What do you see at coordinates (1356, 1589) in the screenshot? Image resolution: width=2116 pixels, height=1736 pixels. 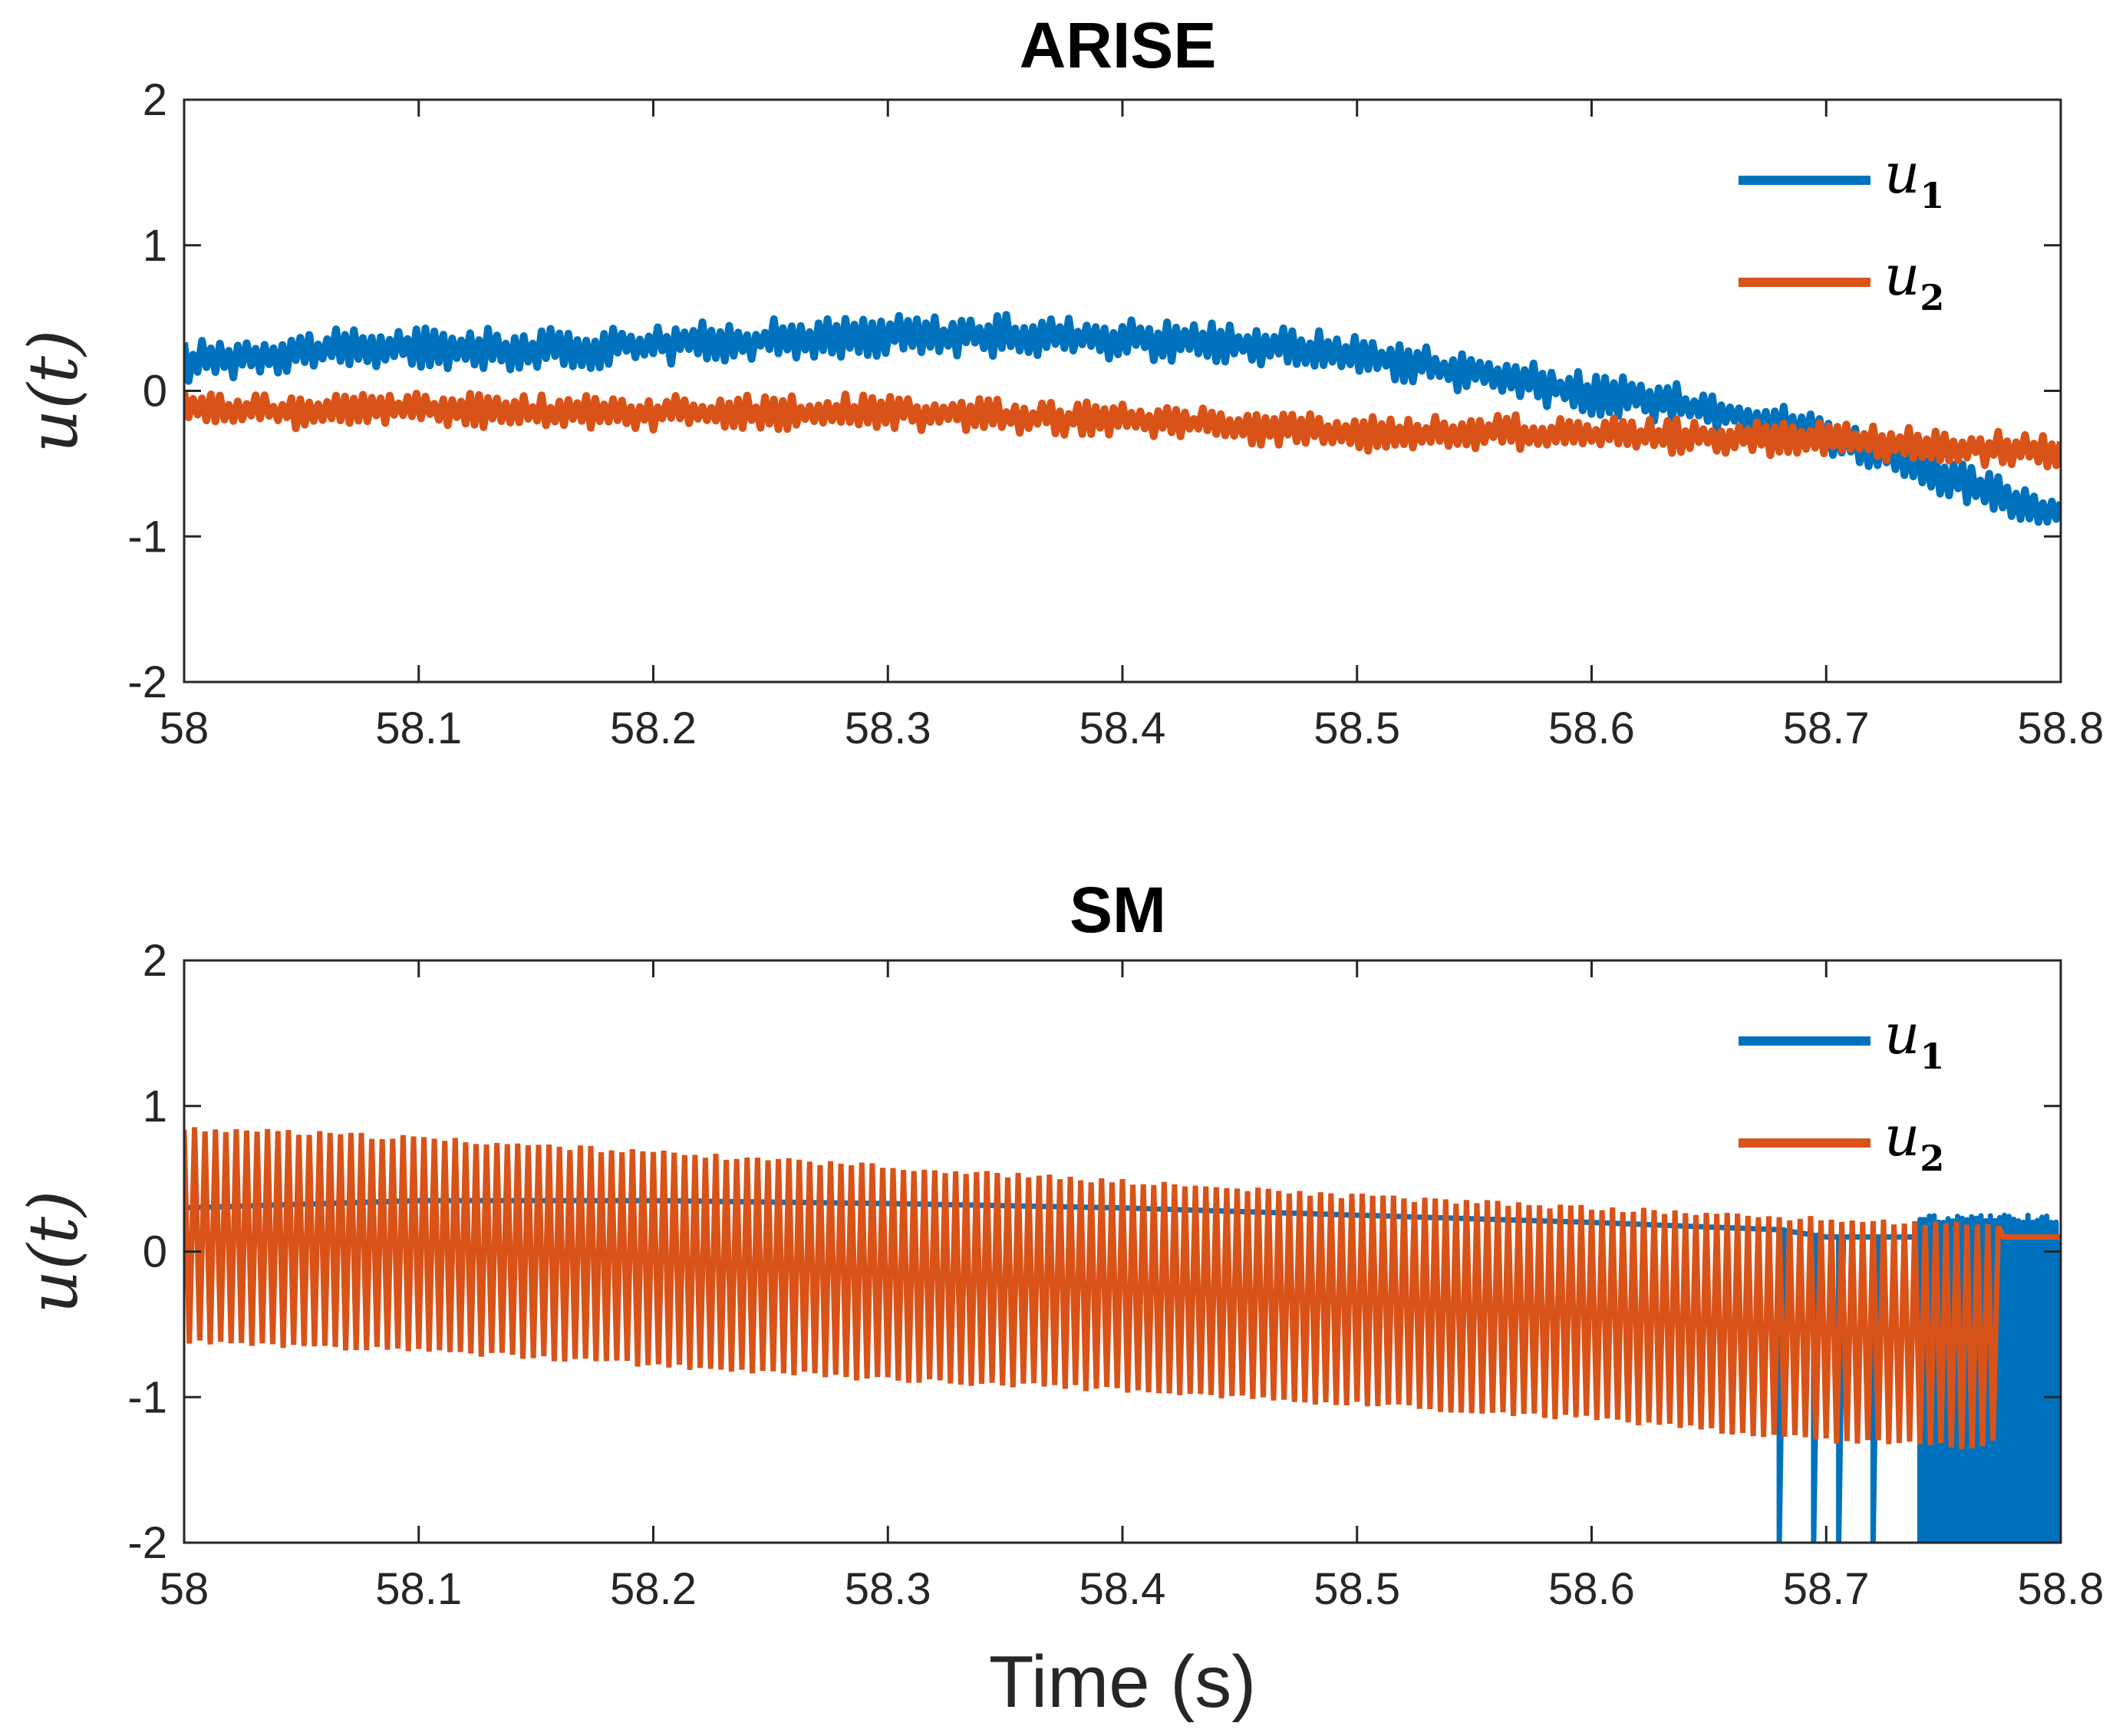 I see `x-tick-label-sm: 58.5` at bounding box center [1356, 1589].